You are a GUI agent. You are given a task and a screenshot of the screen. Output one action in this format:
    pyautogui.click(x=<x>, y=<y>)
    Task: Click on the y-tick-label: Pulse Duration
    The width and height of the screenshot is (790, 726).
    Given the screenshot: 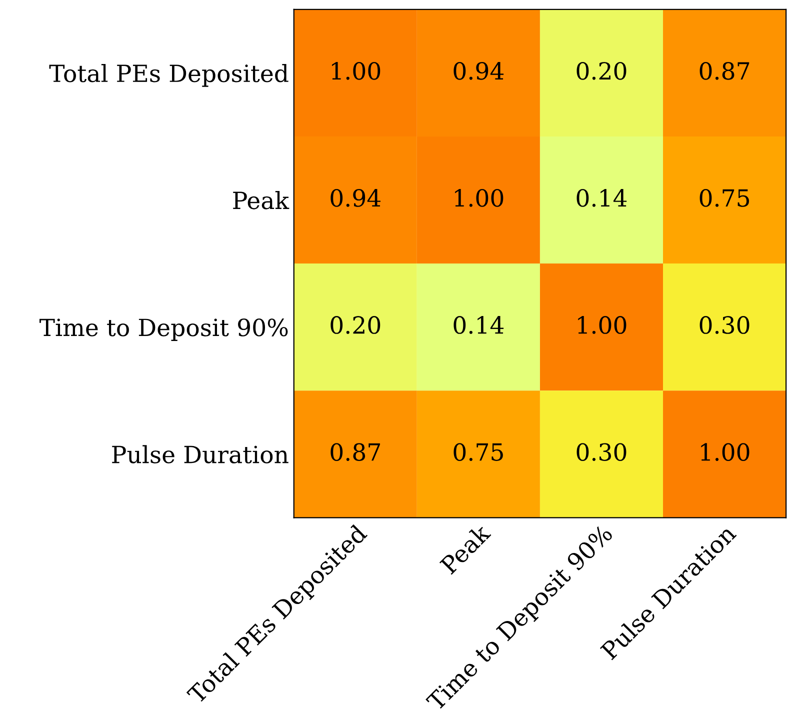 What is the action you would take?
    pyautogui.click(x=200, y=454)
    